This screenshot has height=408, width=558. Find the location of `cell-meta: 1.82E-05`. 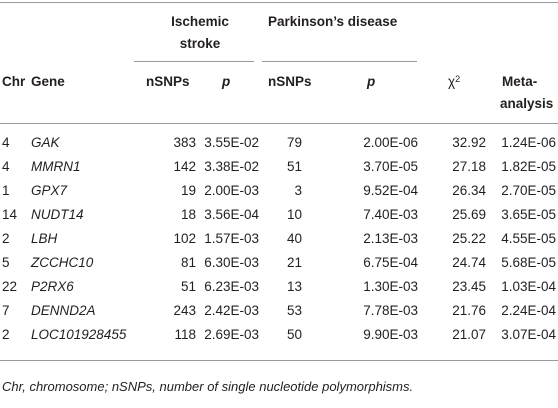

cell-meta: 1.82E-05 is located at coordinates (528, 166).